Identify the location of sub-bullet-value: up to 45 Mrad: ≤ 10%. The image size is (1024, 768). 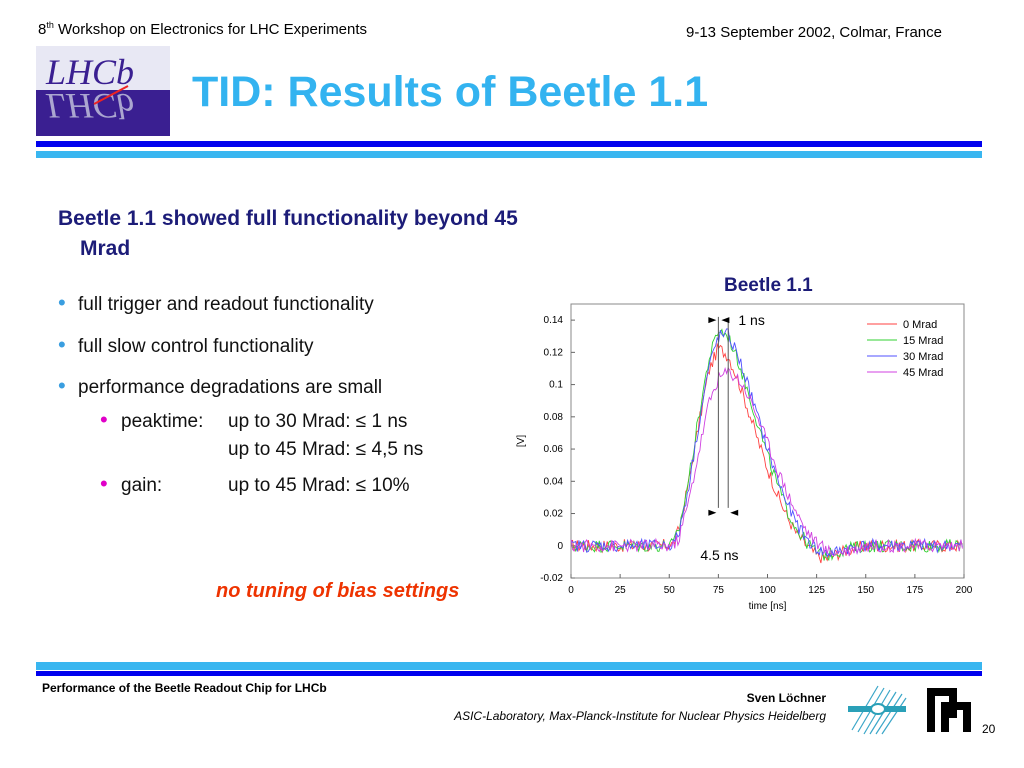
(319, 485).